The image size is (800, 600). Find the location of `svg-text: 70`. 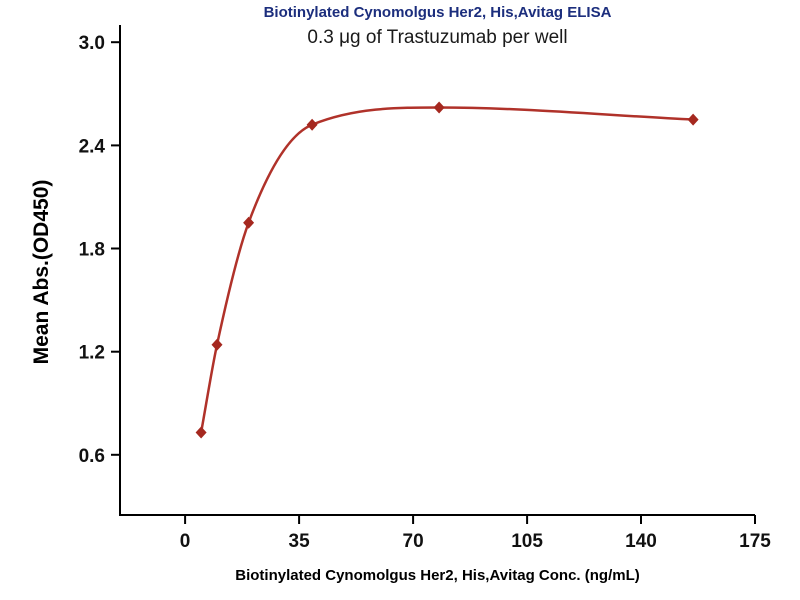

svg-text: 70 is located at coordinates (413, 541).